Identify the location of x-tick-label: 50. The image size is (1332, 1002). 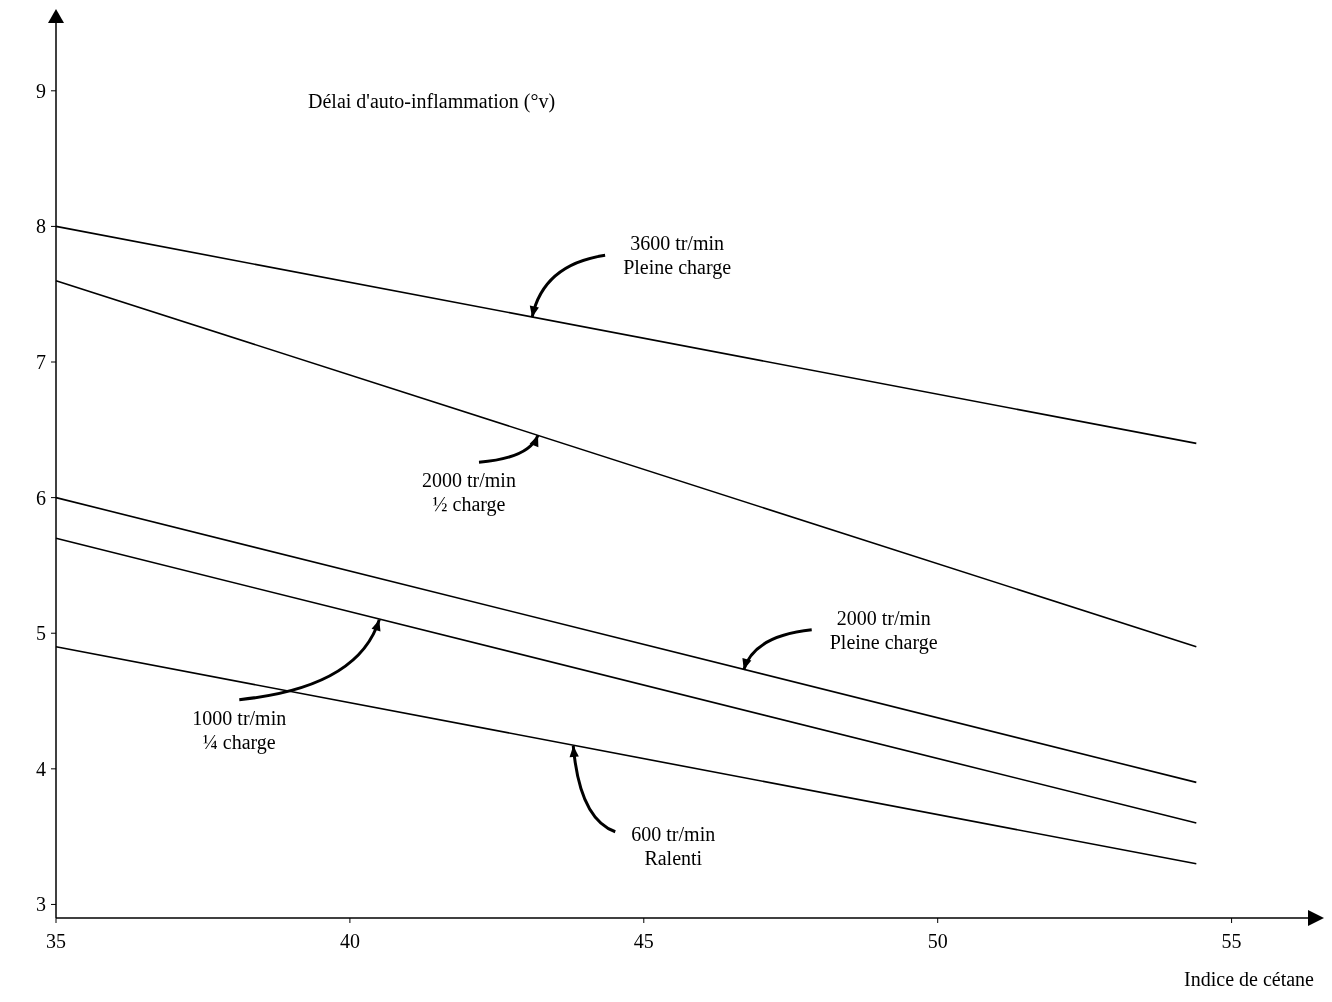
(937, 941).